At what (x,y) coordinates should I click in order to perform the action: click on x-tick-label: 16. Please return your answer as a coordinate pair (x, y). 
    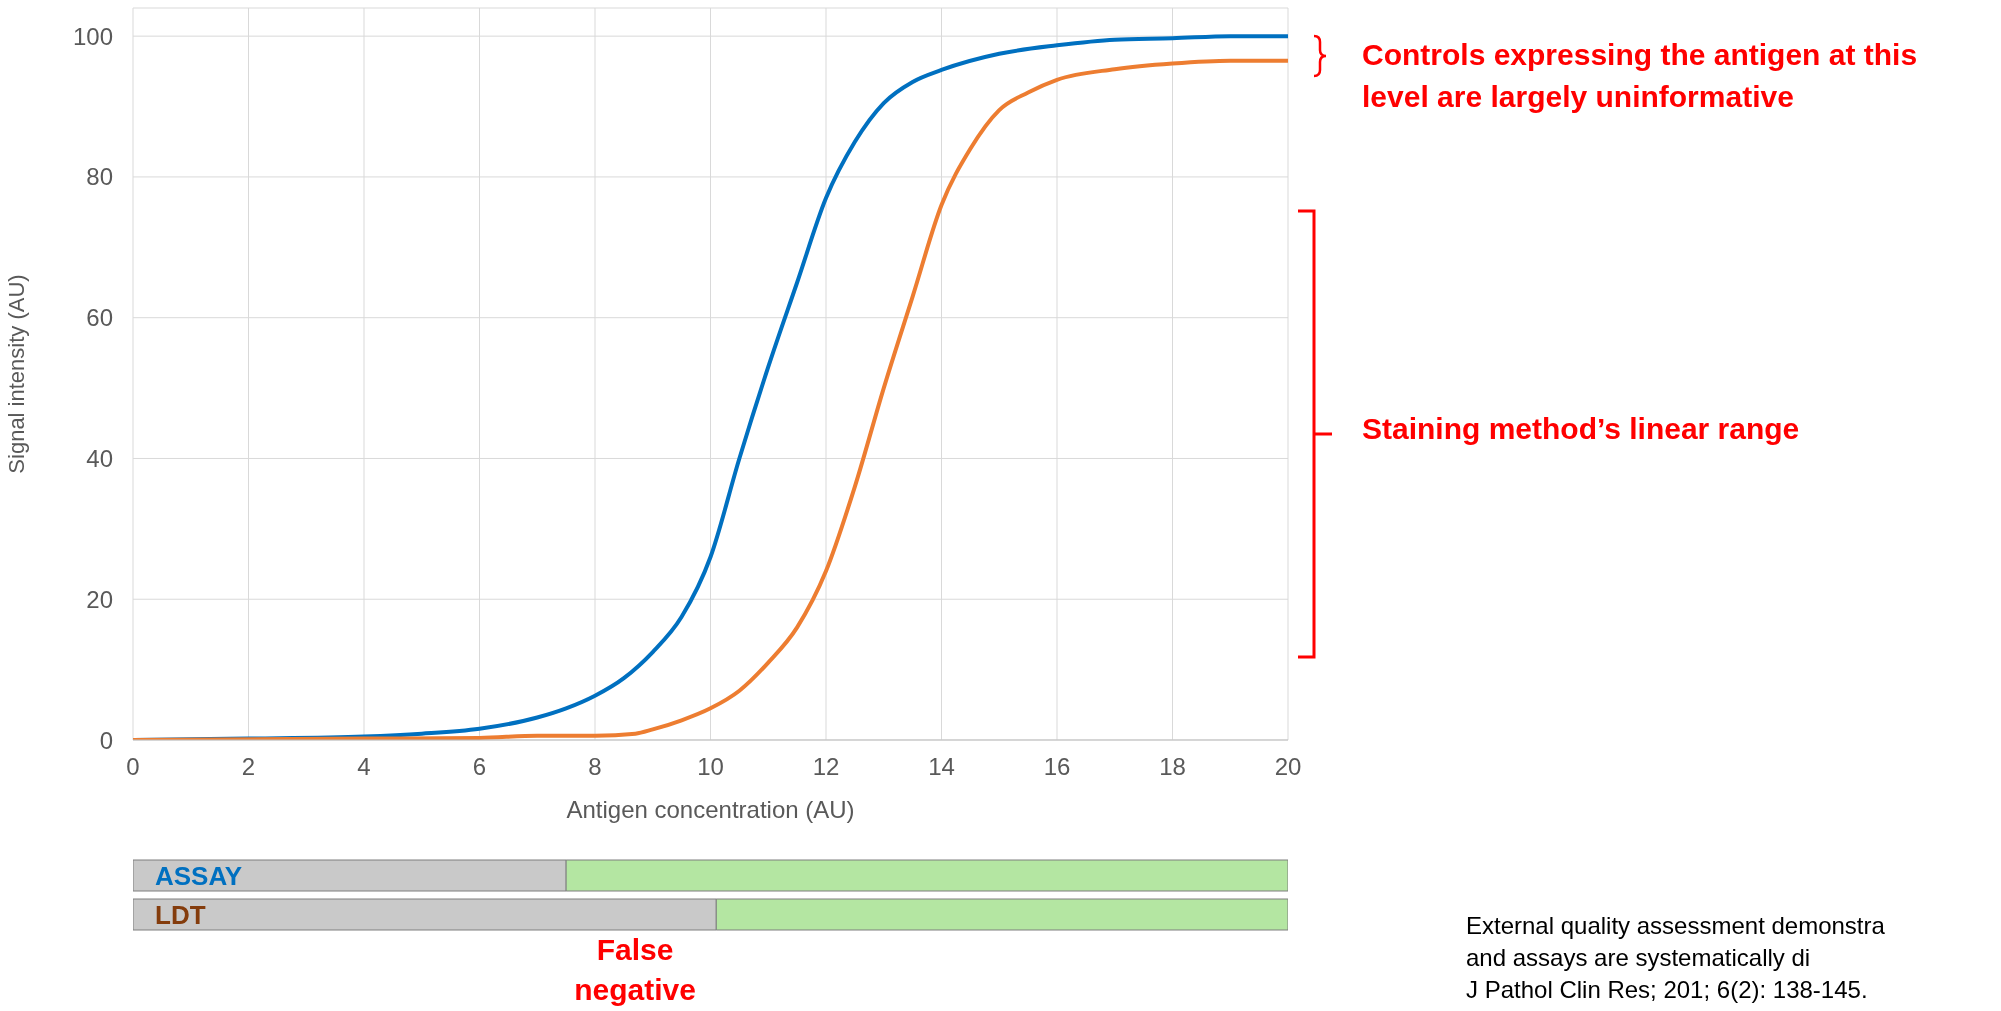
    Looking at the image, I should click on (1057, 767).